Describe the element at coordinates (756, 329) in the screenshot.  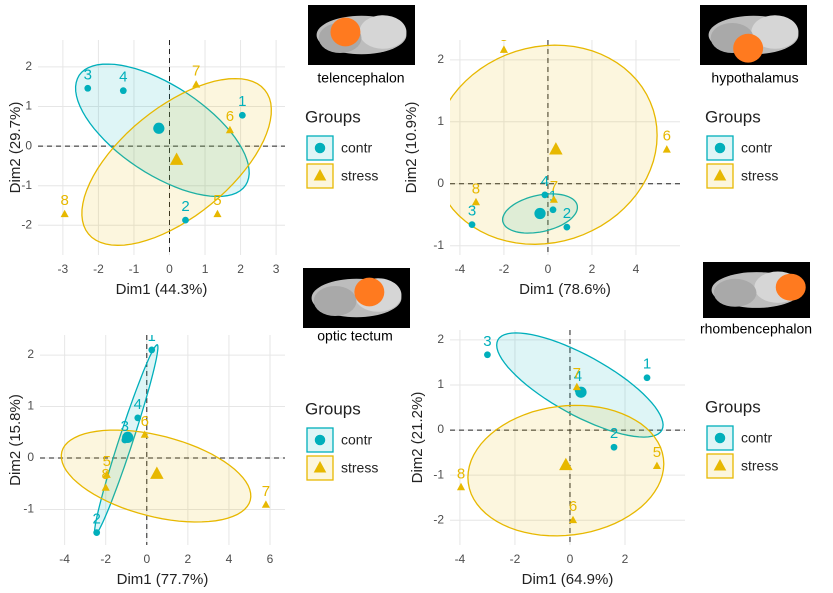
I see `region-label: rhombencephalon` at that location.